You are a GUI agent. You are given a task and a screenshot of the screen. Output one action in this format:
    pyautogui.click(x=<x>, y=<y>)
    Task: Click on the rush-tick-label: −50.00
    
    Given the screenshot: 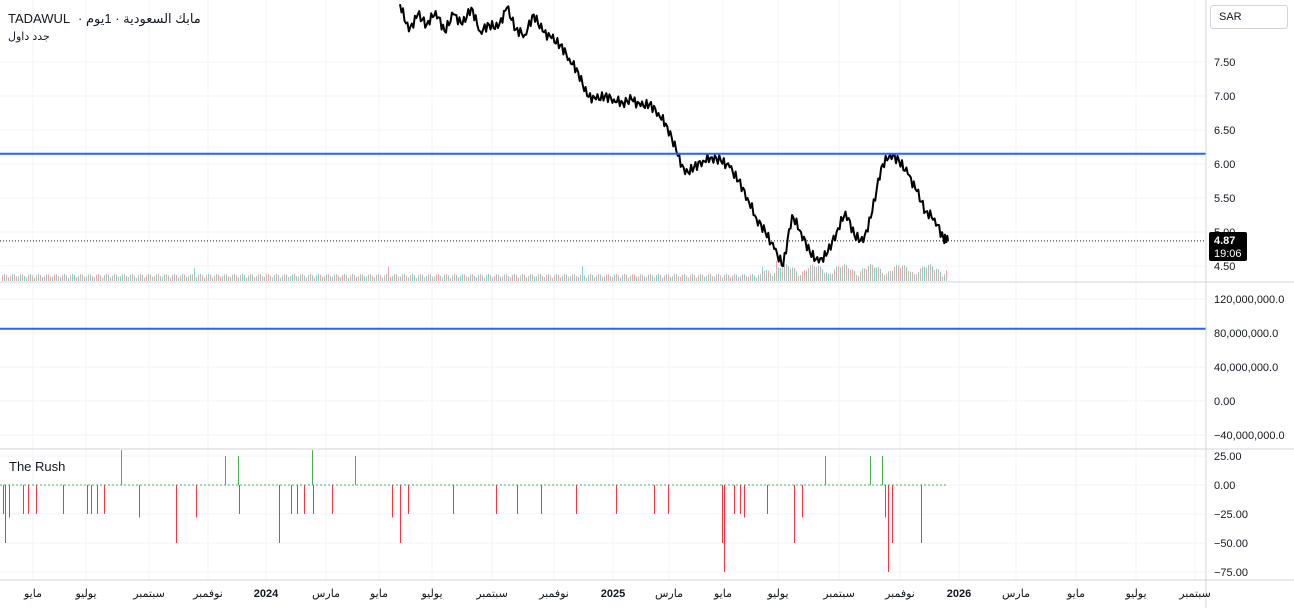 What is the action you would take?
    pyautogui.click(x=1231, y=544)
    